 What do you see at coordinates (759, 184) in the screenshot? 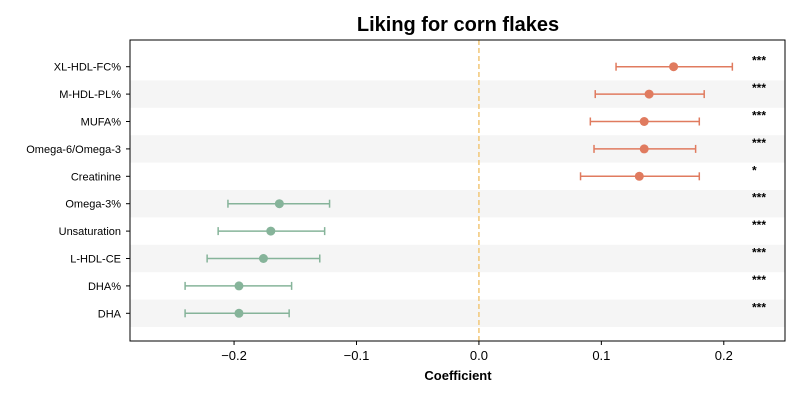
I see `significance-labels: ****************************` at bounding box center [759, 184].